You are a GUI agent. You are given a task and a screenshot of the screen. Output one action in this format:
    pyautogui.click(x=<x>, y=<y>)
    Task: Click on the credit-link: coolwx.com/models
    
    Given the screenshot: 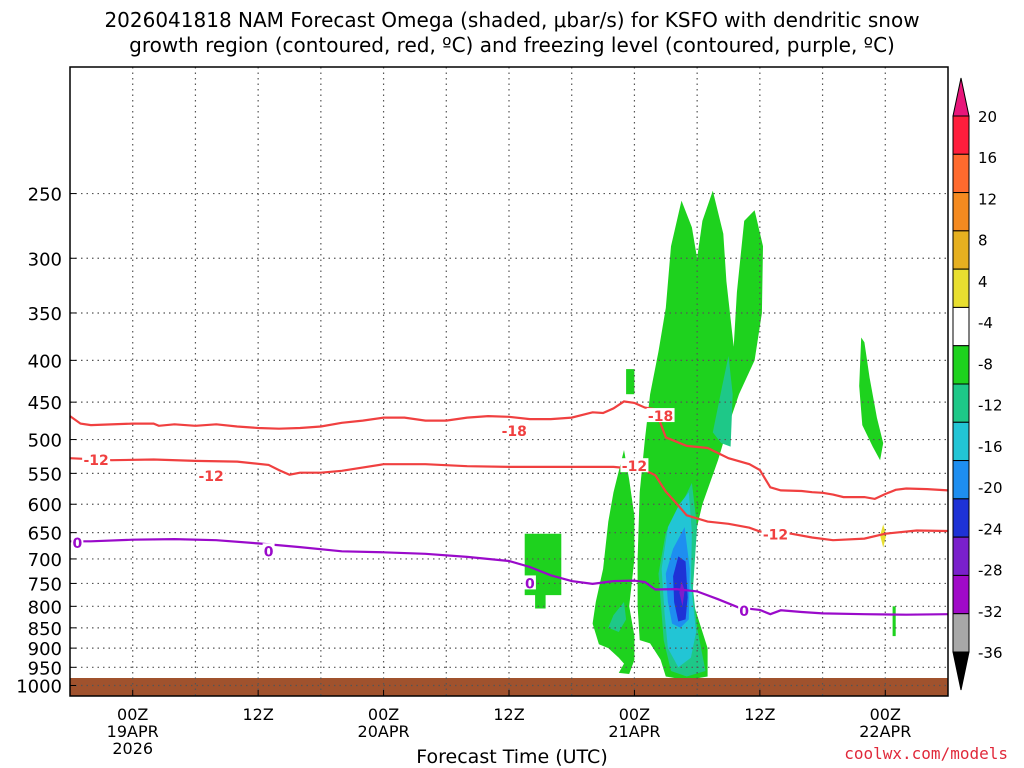 What is the action you would take?
    pyautogui.click(x=926, y=753)
    